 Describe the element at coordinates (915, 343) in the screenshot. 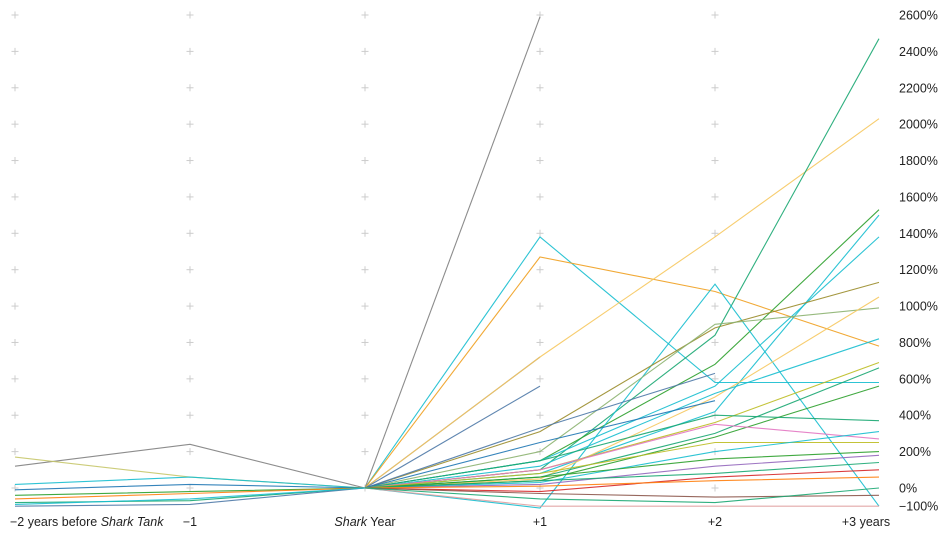

I see `y-tick-label: 800%` at that location.